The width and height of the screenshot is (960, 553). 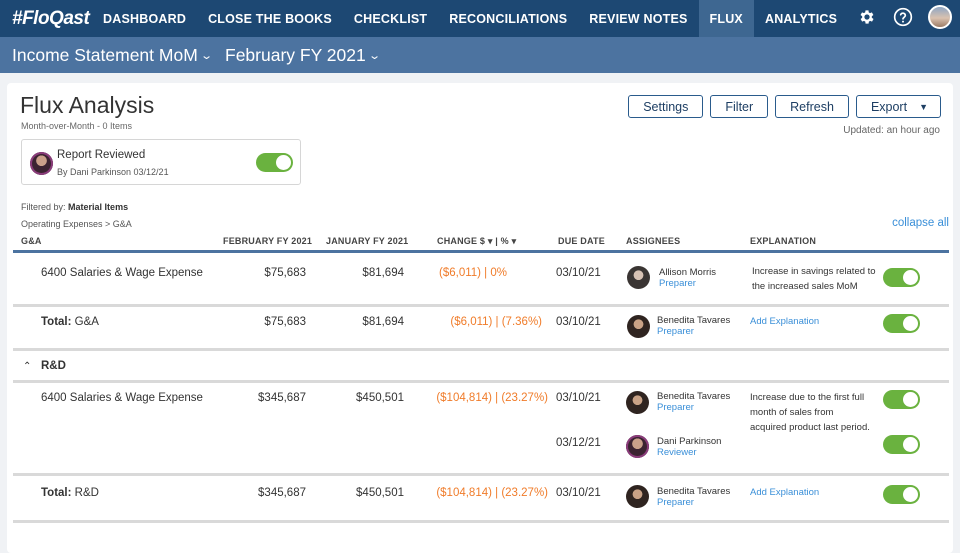 I want to click on column-explanation: EXPLANATION, so click(x=783, y=241).